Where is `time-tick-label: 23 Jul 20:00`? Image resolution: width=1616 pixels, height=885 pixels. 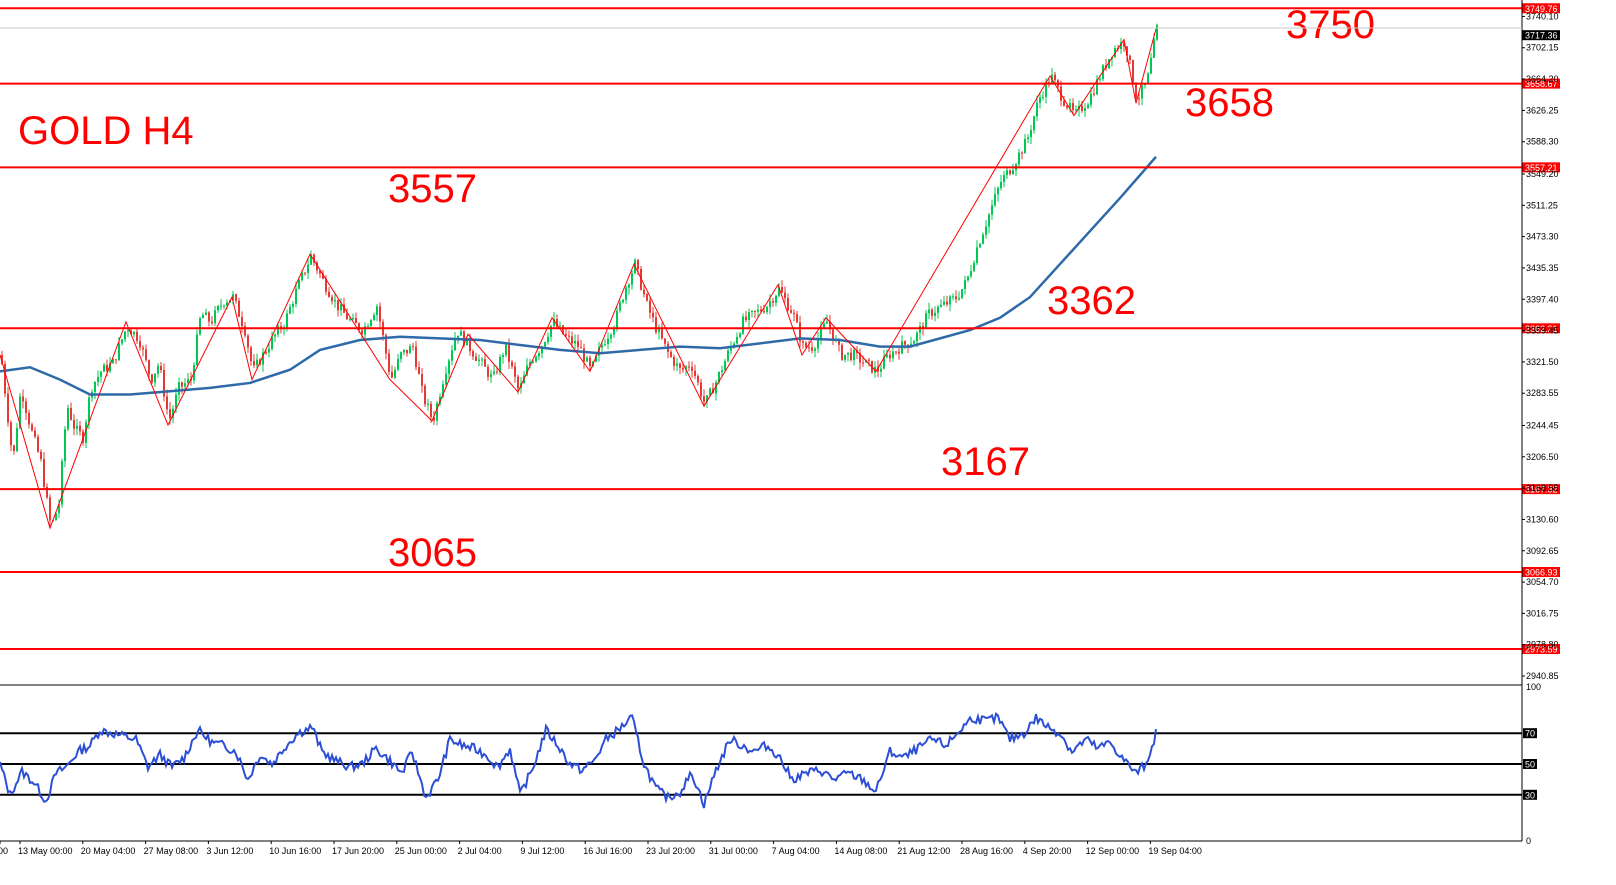 time-tick-label: 23 Jul 20:00 is located at coordinates (670, 851).